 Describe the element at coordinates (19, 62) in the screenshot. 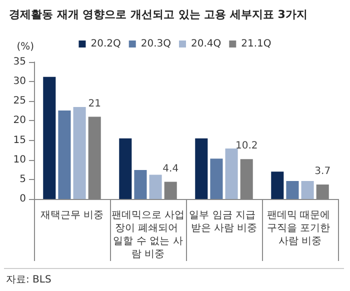

I see `y-tick-label: 35` at that location.